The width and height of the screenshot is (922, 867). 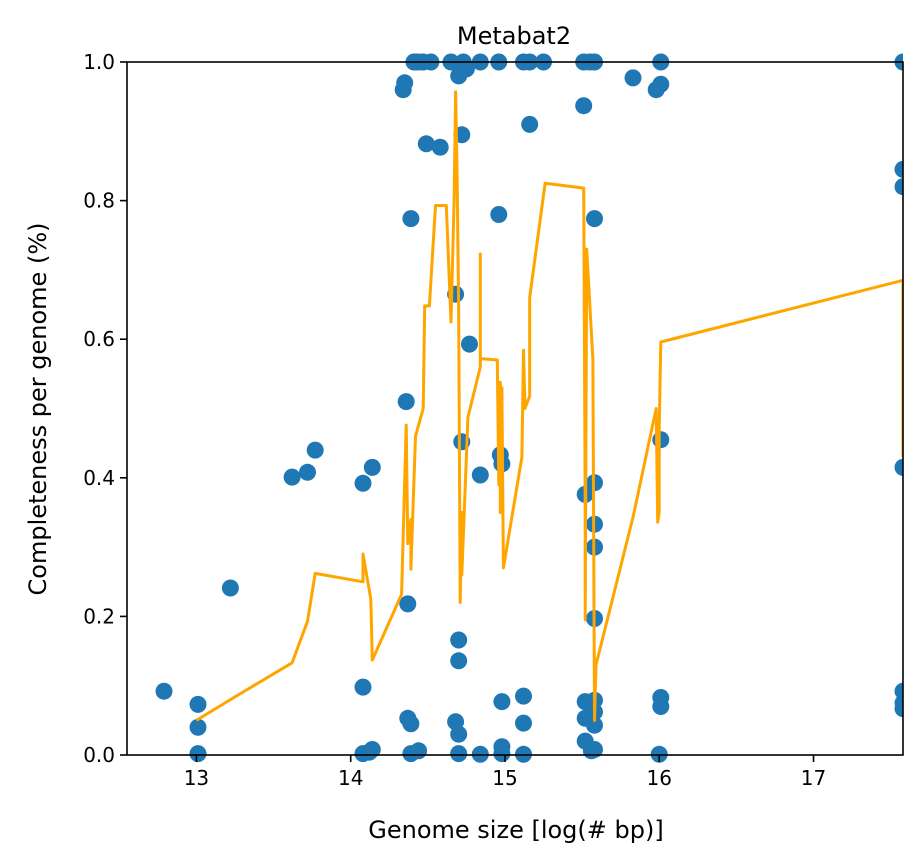 I want to click on chart-title: Metabat2, so click(x=514, y=36).